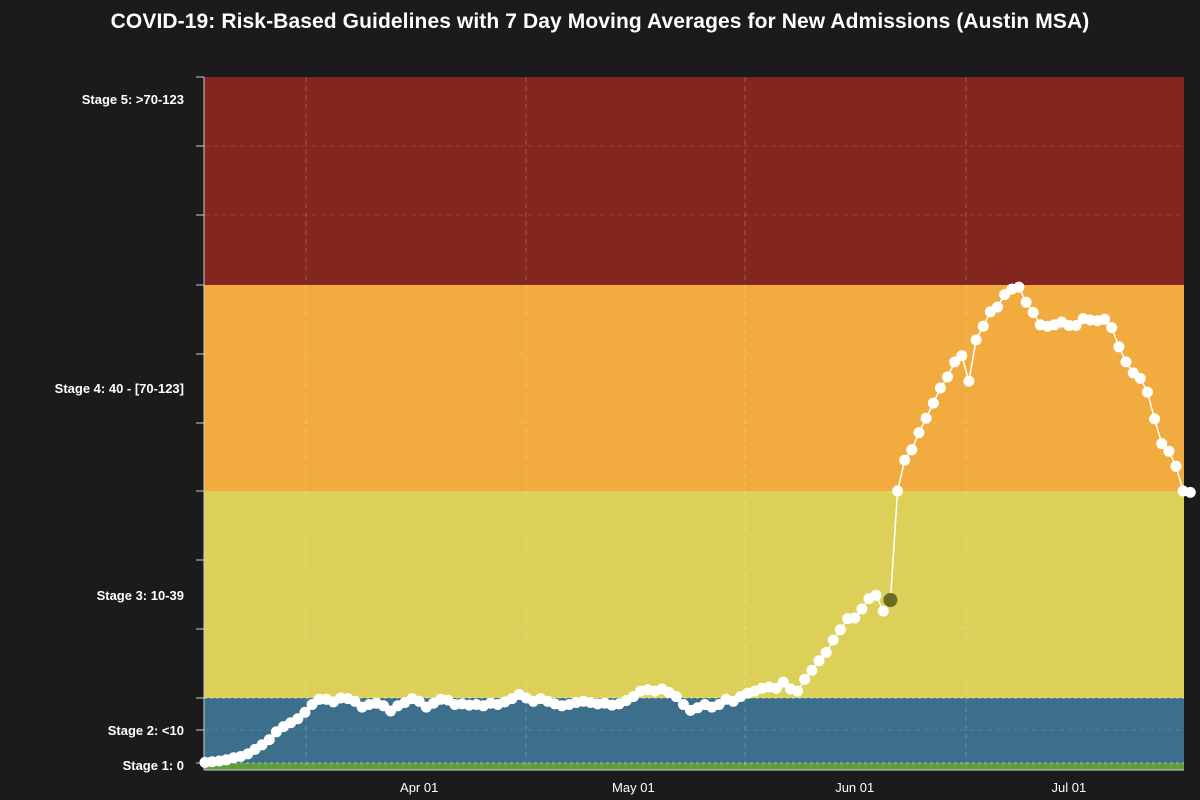 The image size is (1200, 800). Describe the element at coordinates (119, 388) in the screenshot. I see `stage-label-4: Stage 4: 40 - [70-123]` at that location.